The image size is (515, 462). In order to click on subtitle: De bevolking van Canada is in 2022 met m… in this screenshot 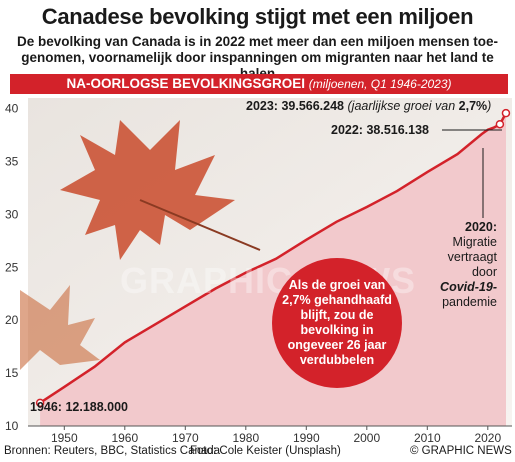, I will do `click(257, 58)`.